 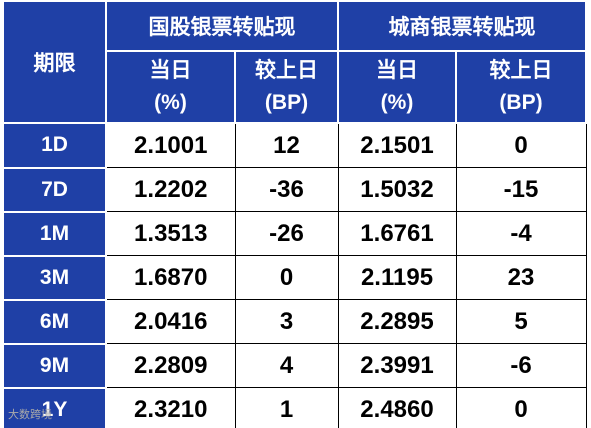 I want to click on value-cell: -15, so click(x=521, y=189).